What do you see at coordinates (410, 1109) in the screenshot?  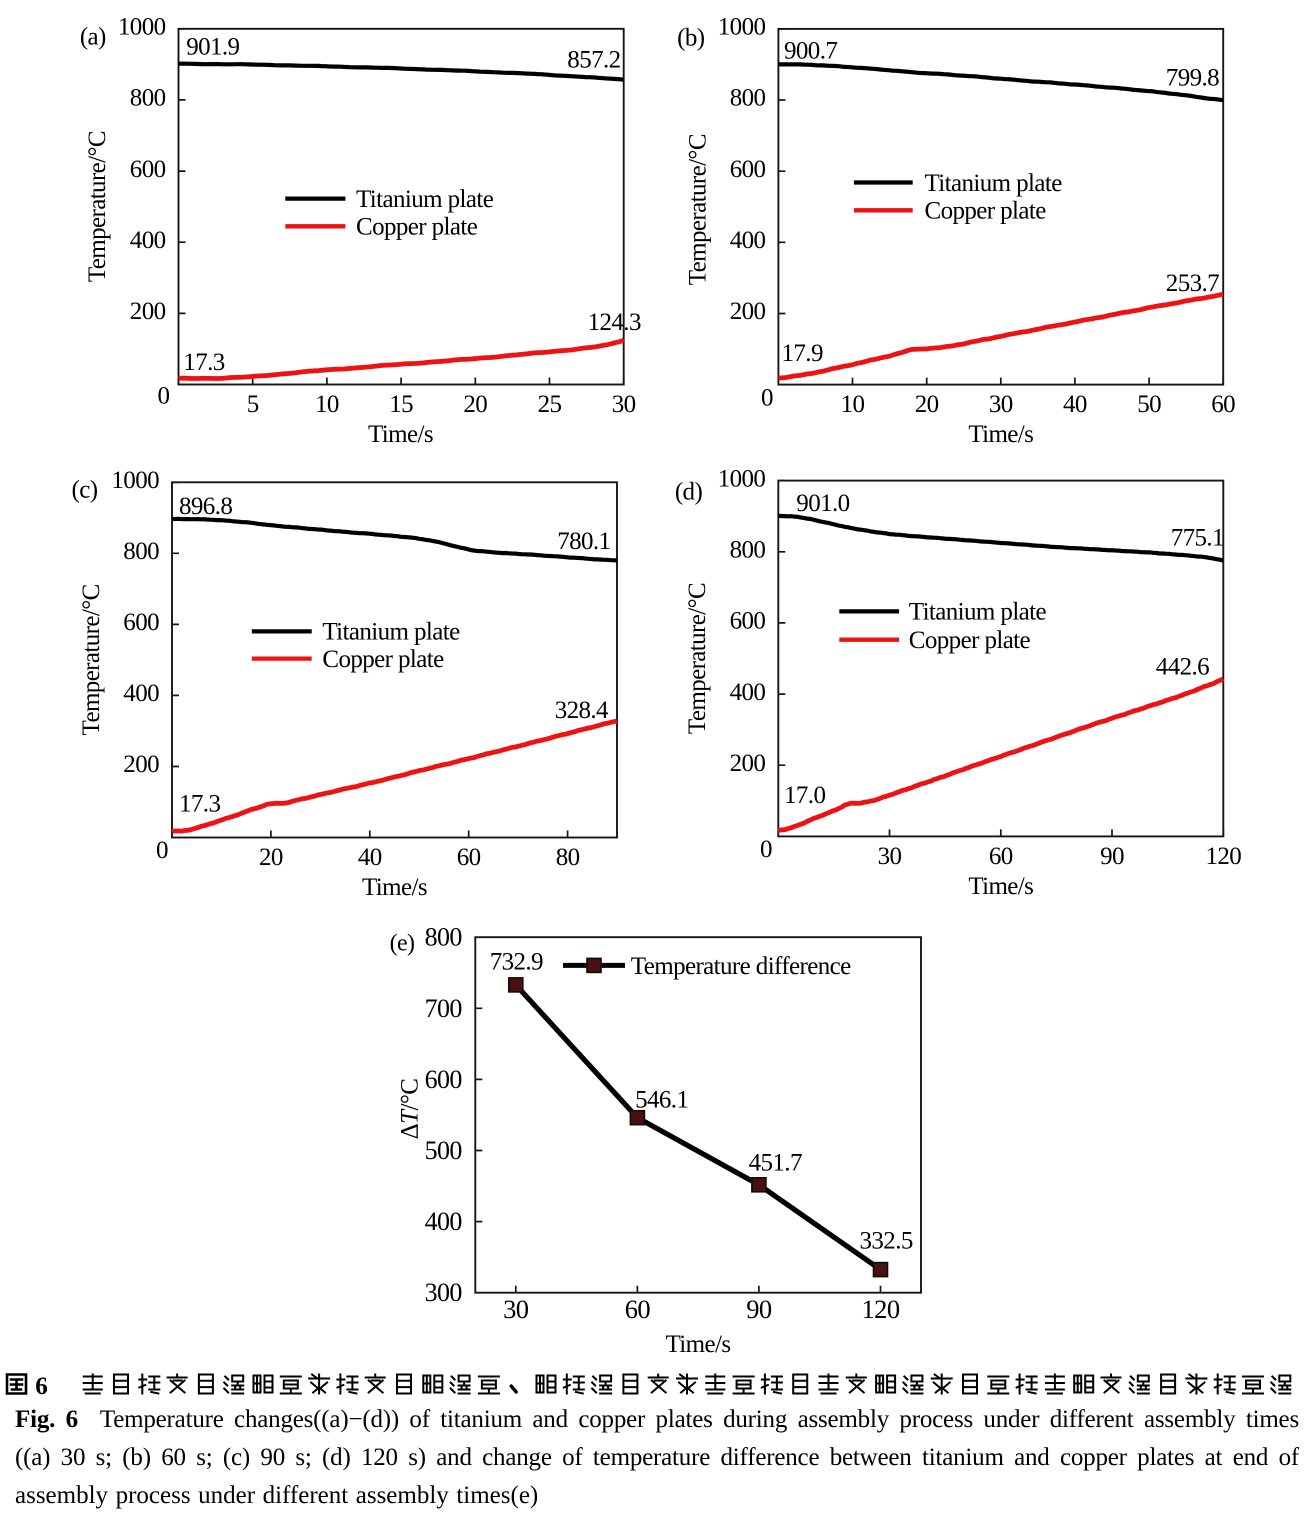 I see `svg-text: ΔT/°C` at bounding box center [410, 1109].